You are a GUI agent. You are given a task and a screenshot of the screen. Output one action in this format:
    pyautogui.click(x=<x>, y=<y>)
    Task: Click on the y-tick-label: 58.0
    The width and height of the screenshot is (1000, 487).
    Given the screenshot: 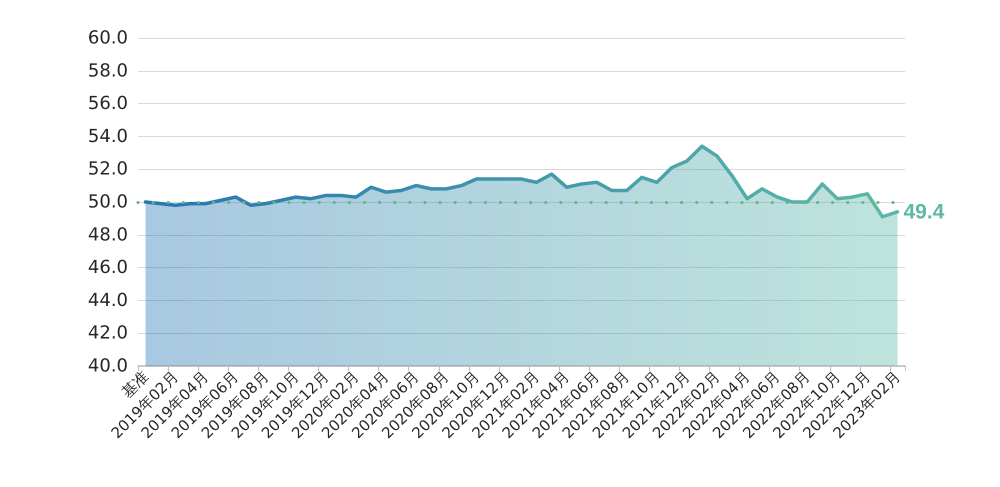 What is the action you would take?
    pyautogui.click(x=108, y=71)
    